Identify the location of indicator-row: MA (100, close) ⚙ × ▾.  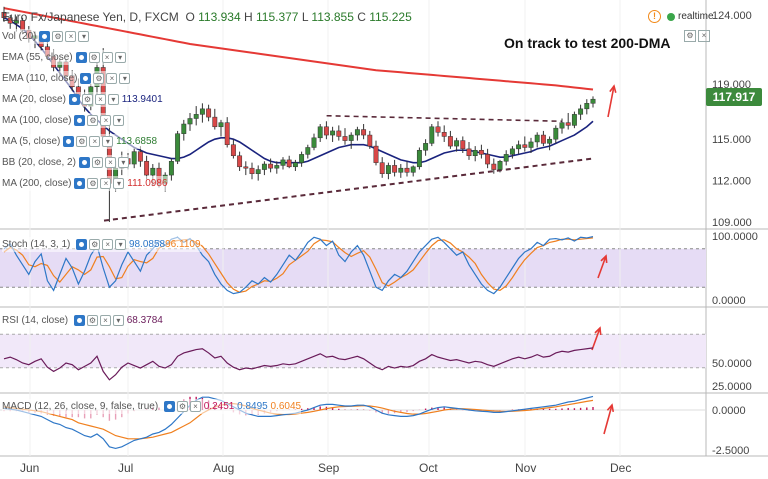
(63, 120).